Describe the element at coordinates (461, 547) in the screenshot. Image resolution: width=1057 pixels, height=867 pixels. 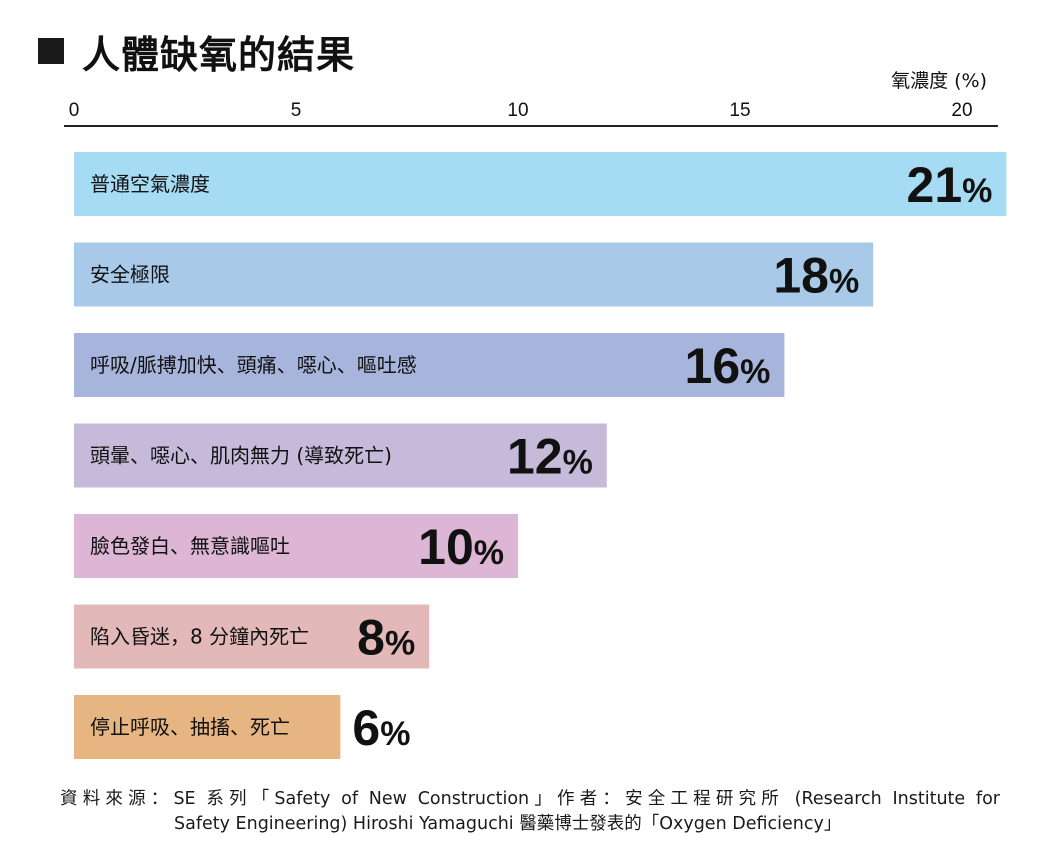
I see `bar-value-label: 10%` at that location.